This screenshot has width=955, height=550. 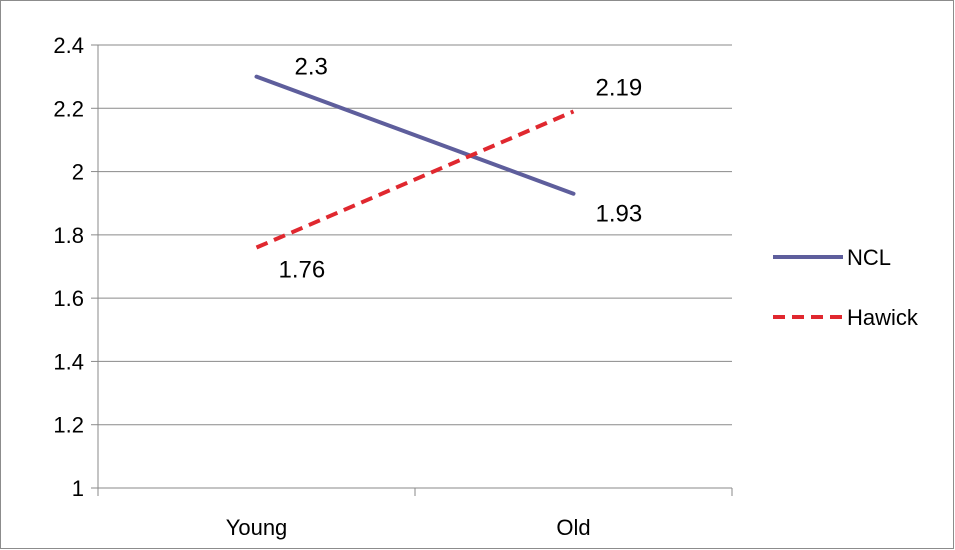 What do you see at coordinates (68, 108) in the screenshot?
I see `y-tick-label: 2.2` at bounding box center [68, 108].